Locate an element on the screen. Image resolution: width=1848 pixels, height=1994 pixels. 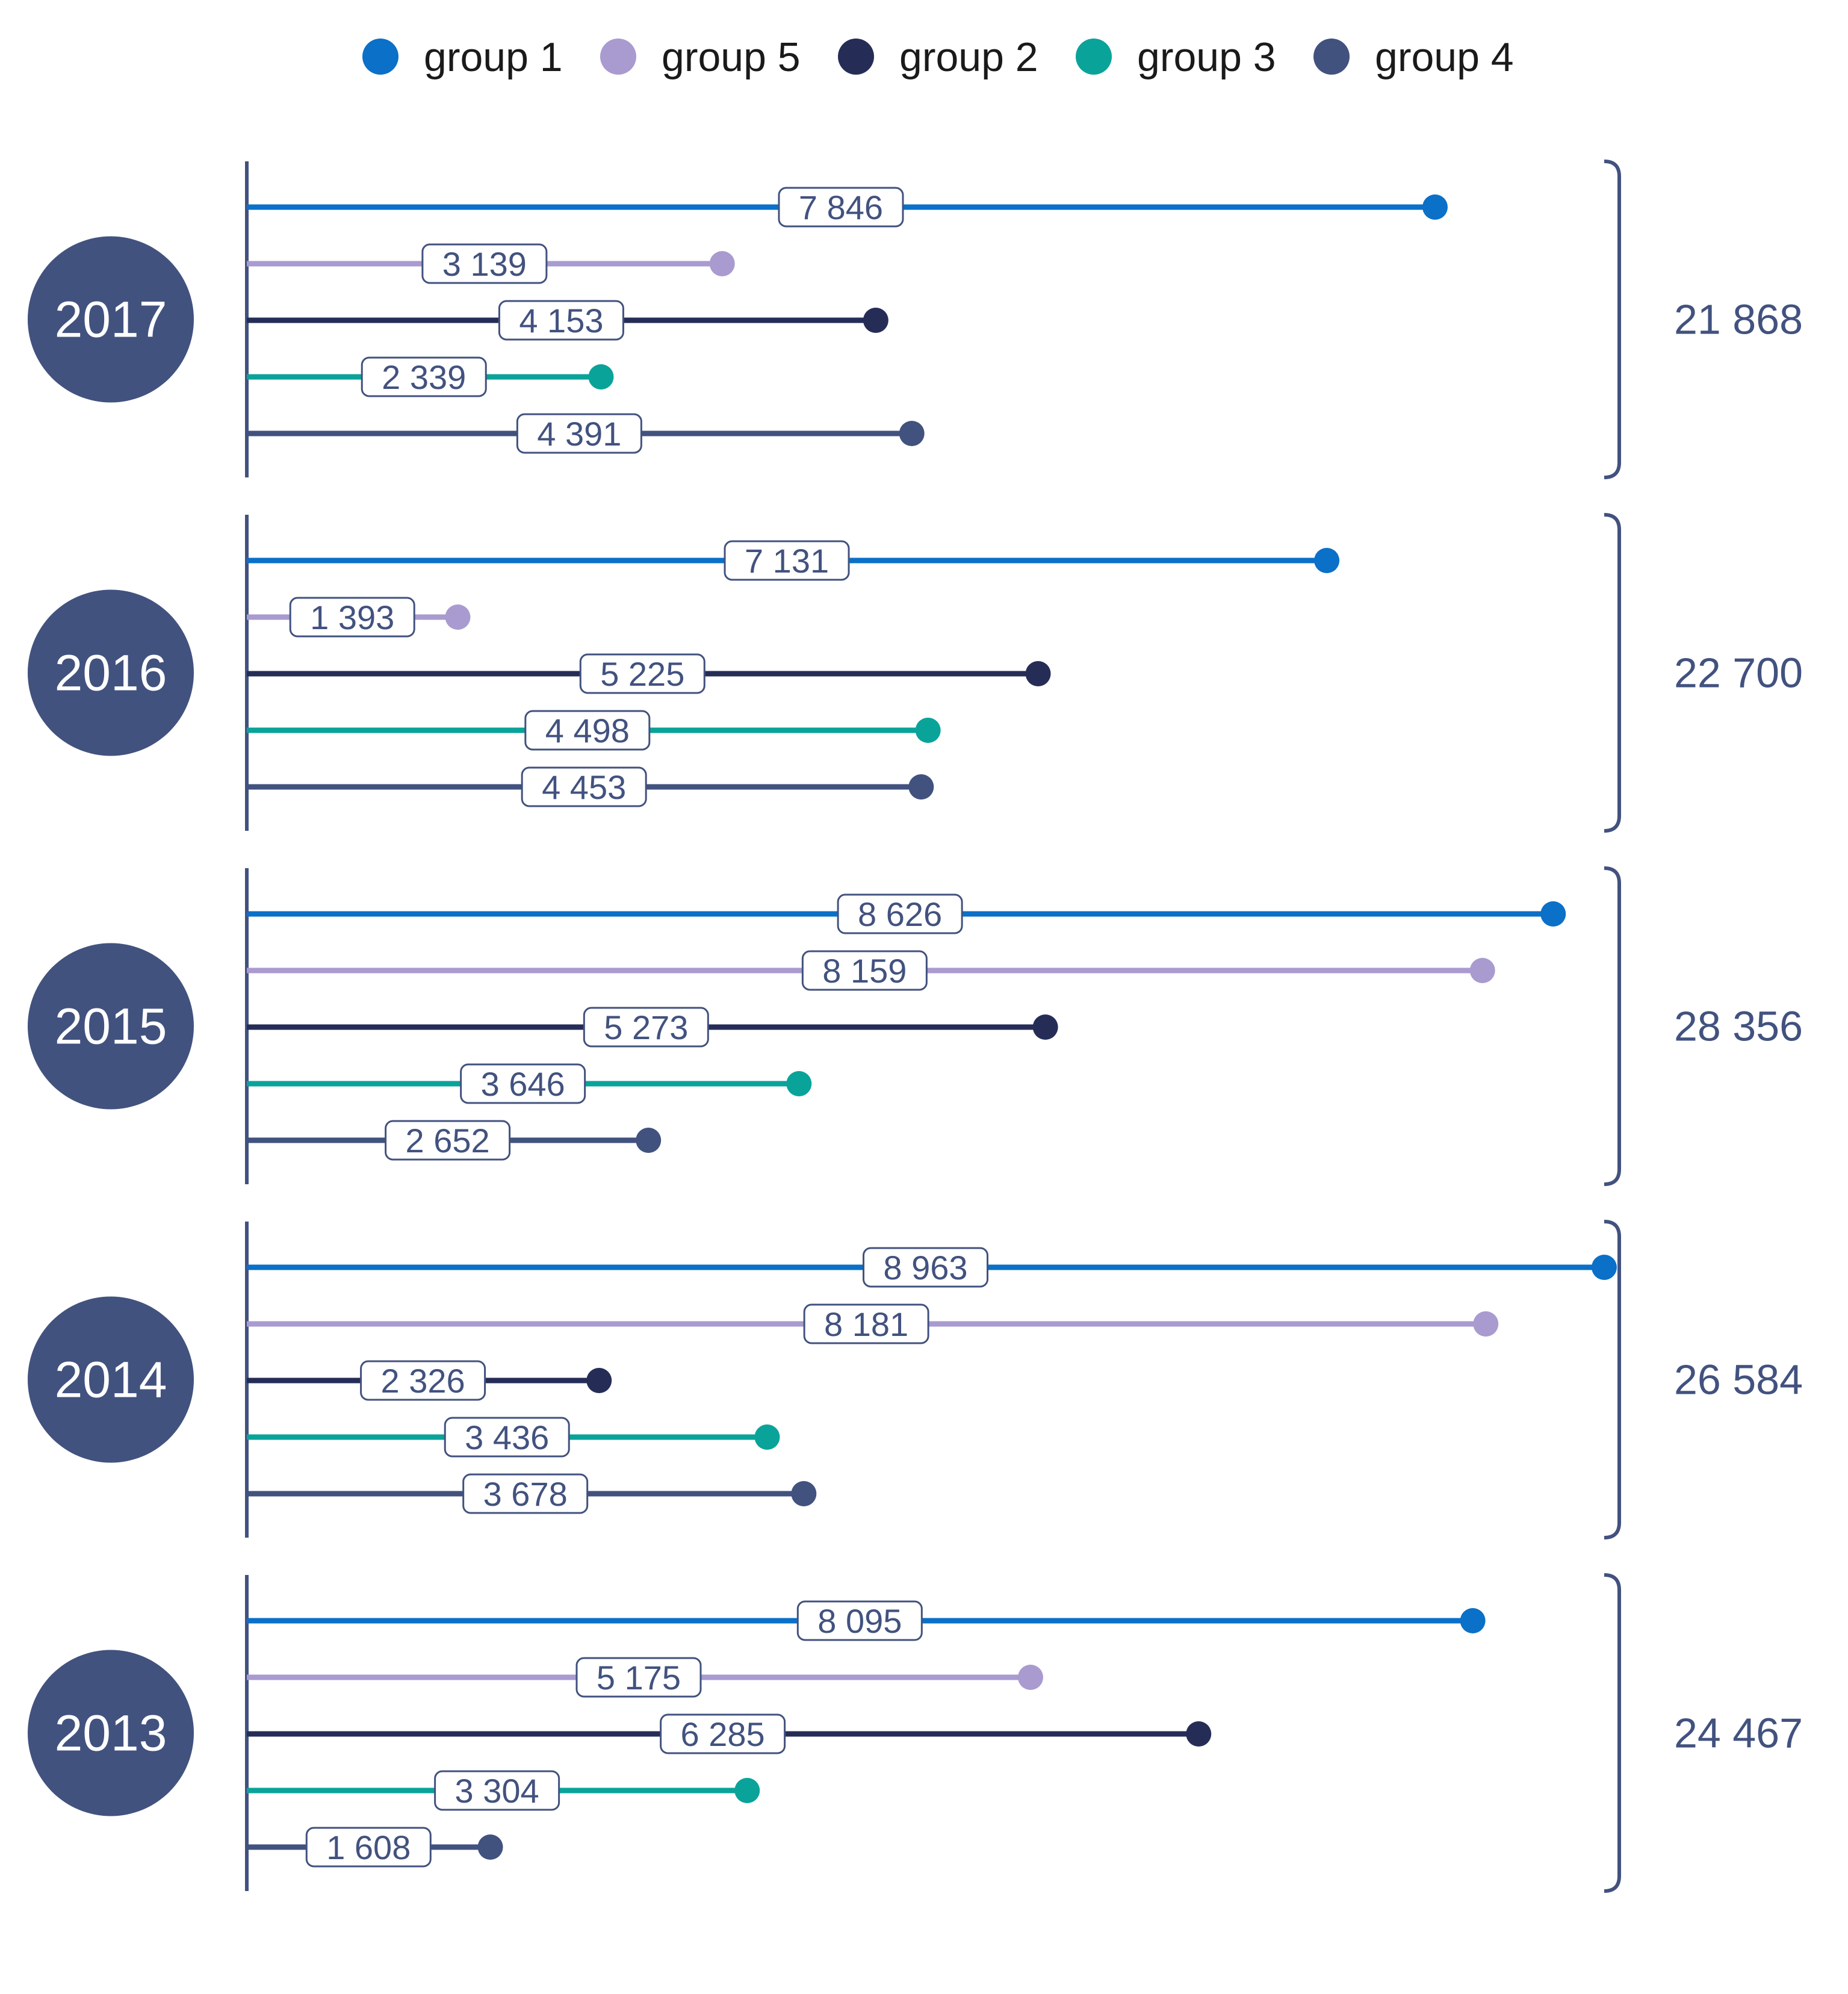
value-label: 8 159 is located at coordinates (864, 971).